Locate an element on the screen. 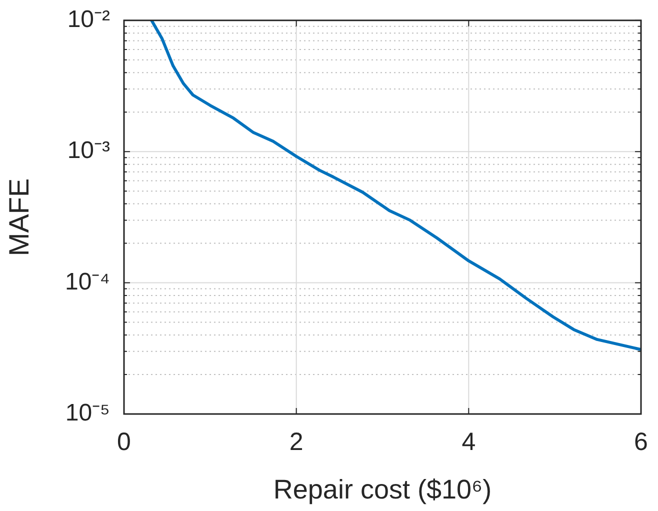  y-tick-label: 10⁻⁵ is located at coordinates (87, 413).